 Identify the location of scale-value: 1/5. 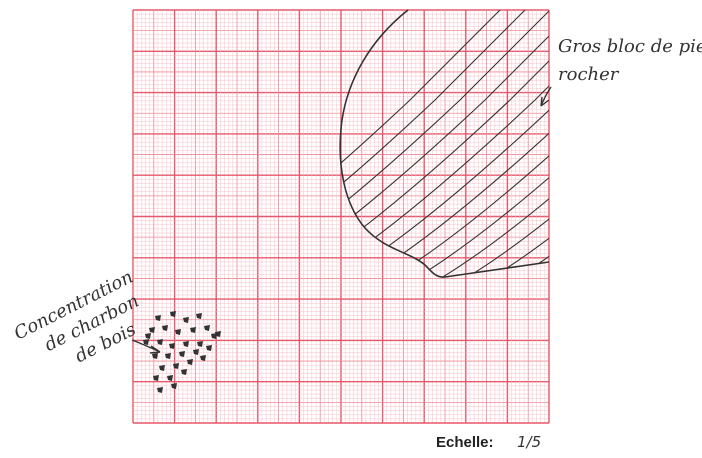
(529, 442).